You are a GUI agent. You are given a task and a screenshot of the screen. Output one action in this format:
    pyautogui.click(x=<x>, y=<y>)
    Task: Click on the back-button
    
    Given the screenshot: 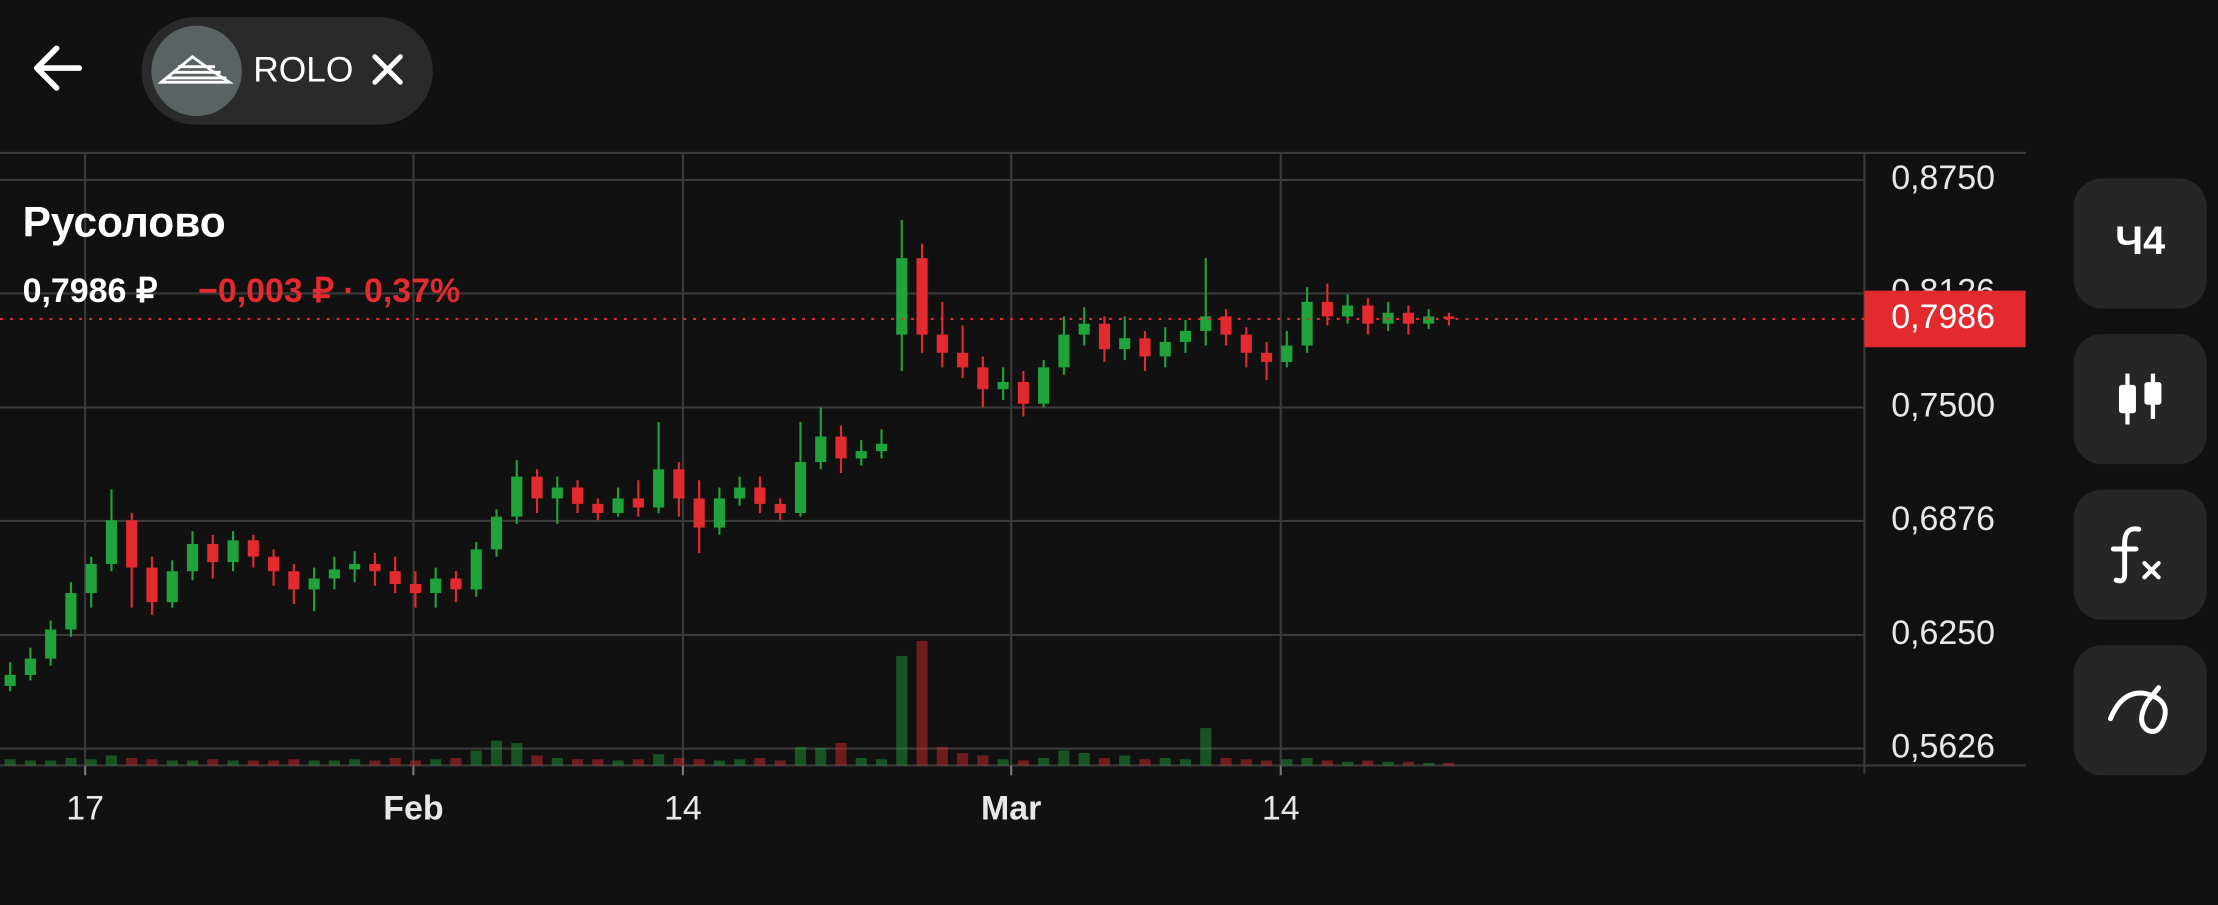 What is the action you would take?
    pyautogui.click(x=58, y=68)
    